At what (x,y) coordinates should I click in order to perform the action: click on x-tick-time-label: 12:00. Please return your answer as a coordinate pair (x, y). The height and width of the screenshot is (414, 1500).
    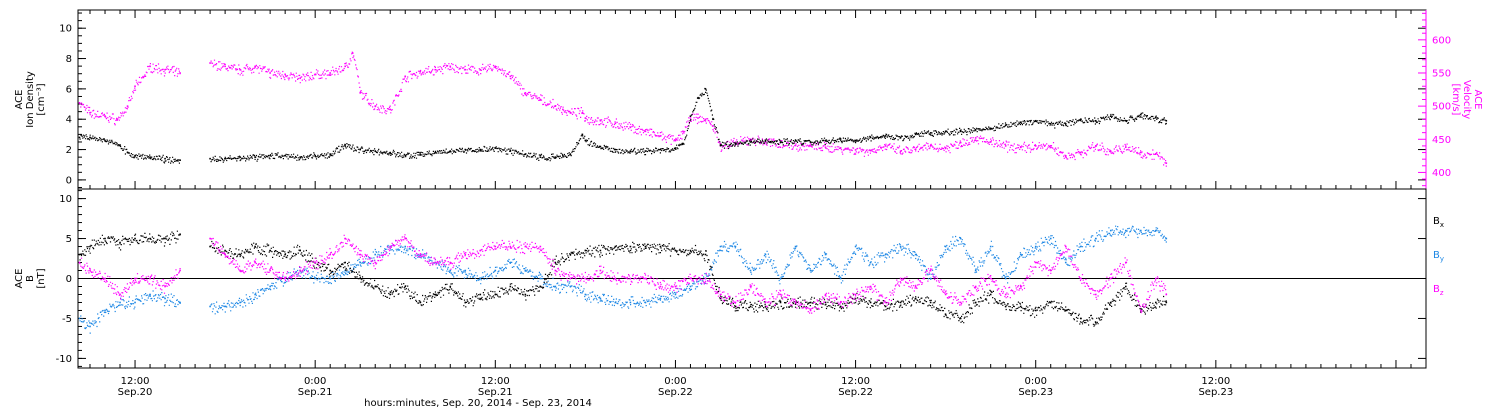
    Looking at the image, I should click on (1215, 381).